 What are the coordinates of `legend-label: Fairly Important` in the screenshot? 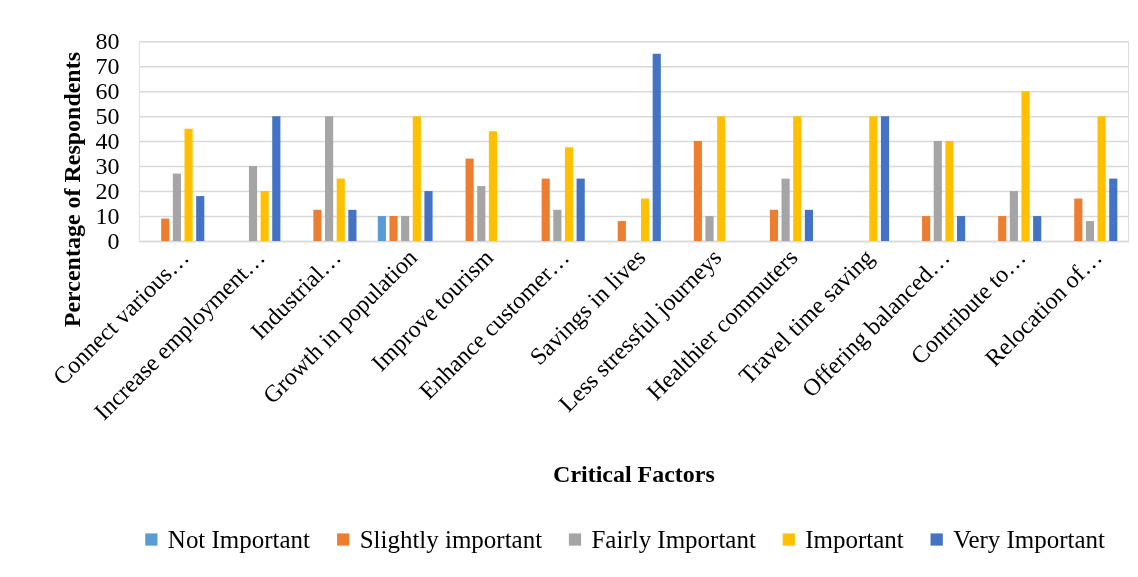 It's located at (673, 539).